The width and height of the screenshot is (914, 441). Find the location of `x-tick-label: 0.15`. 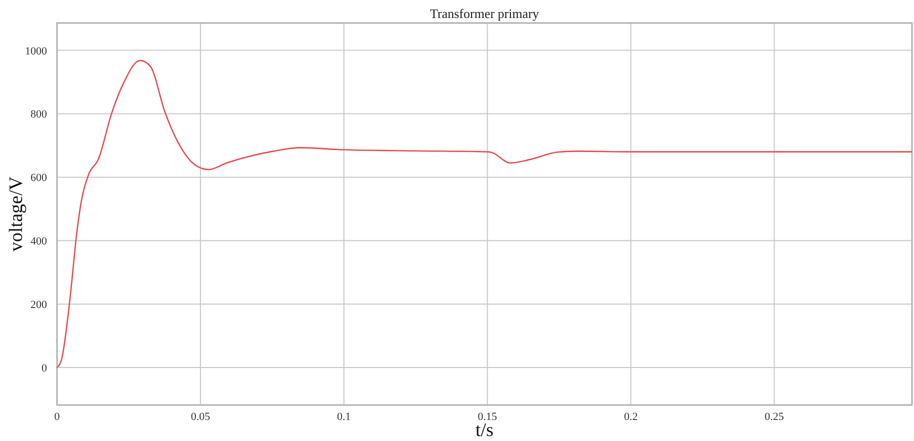

x-tick-label: 0.15 is located at coordinates (488, 417).